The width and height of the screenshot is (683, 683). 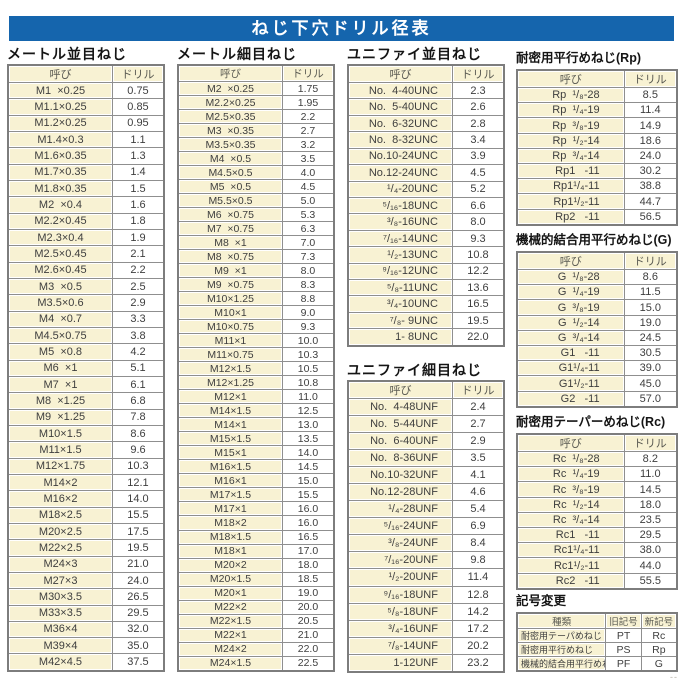 What do you see at coordinates (308, 88) in the screenshot?
I see `value-cell: 1.75` at bounding box center [308, 88].